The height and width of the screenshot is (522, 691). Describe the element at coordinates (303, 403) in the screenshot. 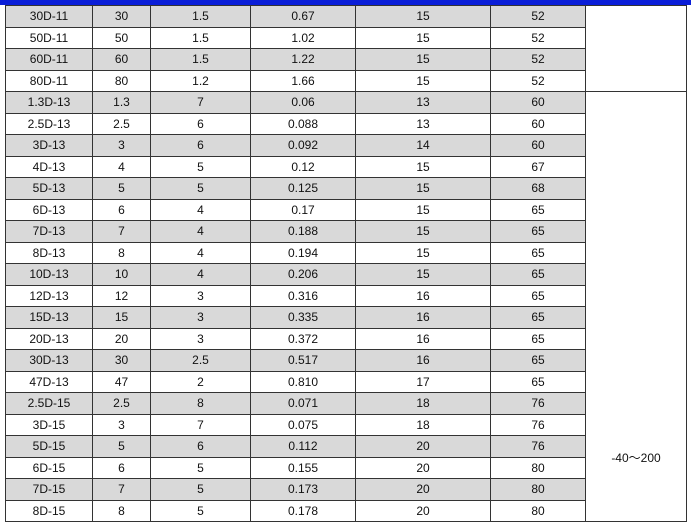

I see `table-cell: 0.071` at that location.